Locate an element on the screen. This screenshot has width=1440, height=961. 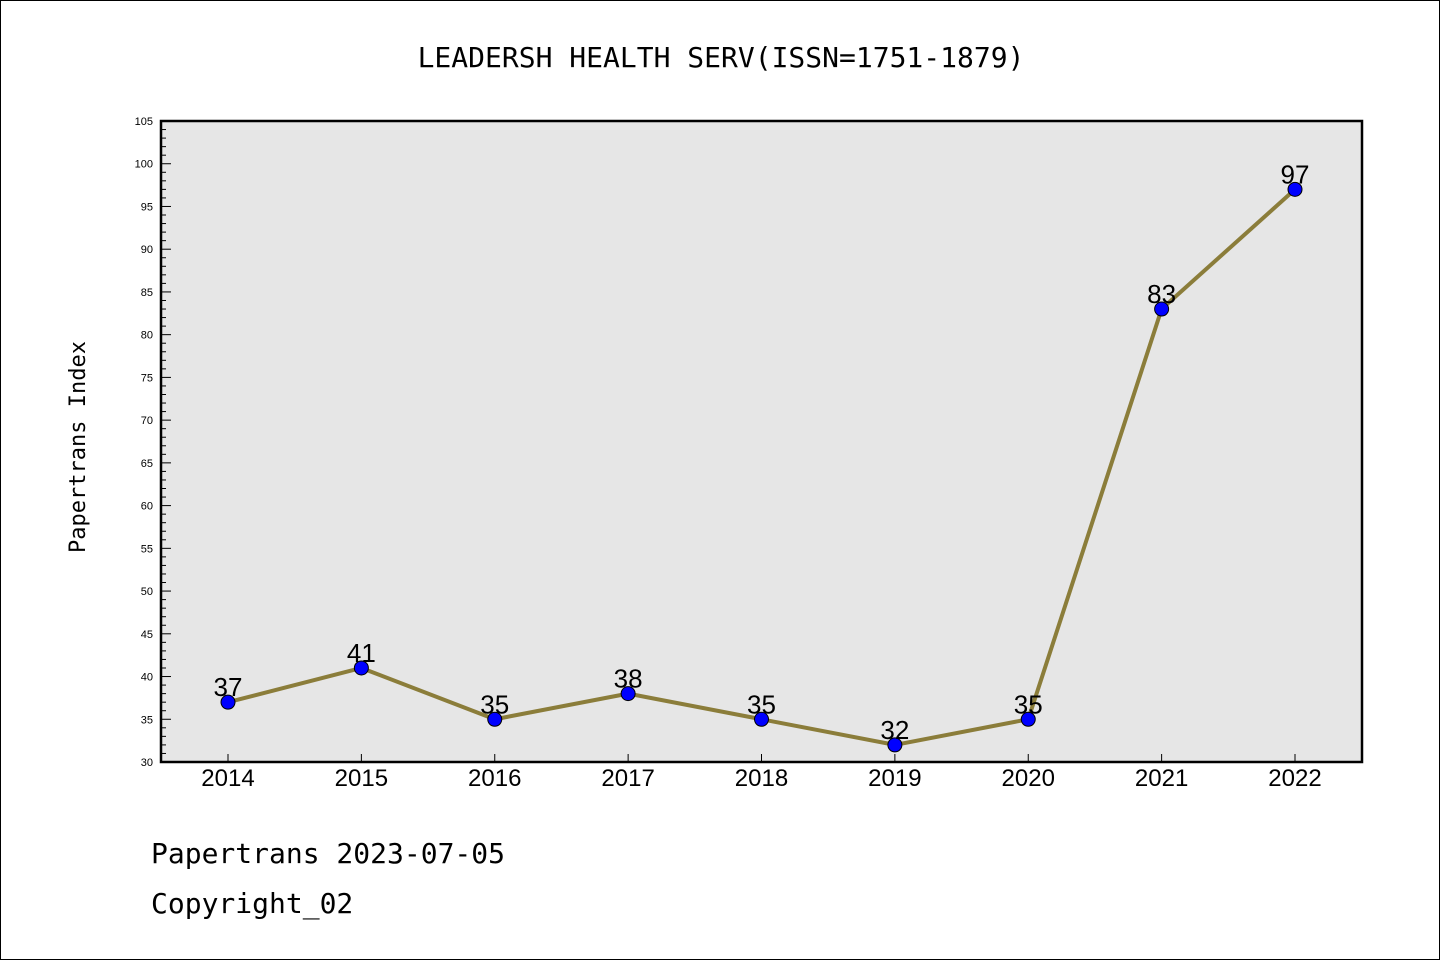
y-tick-label: 50 is located at coordinates (147, 592).